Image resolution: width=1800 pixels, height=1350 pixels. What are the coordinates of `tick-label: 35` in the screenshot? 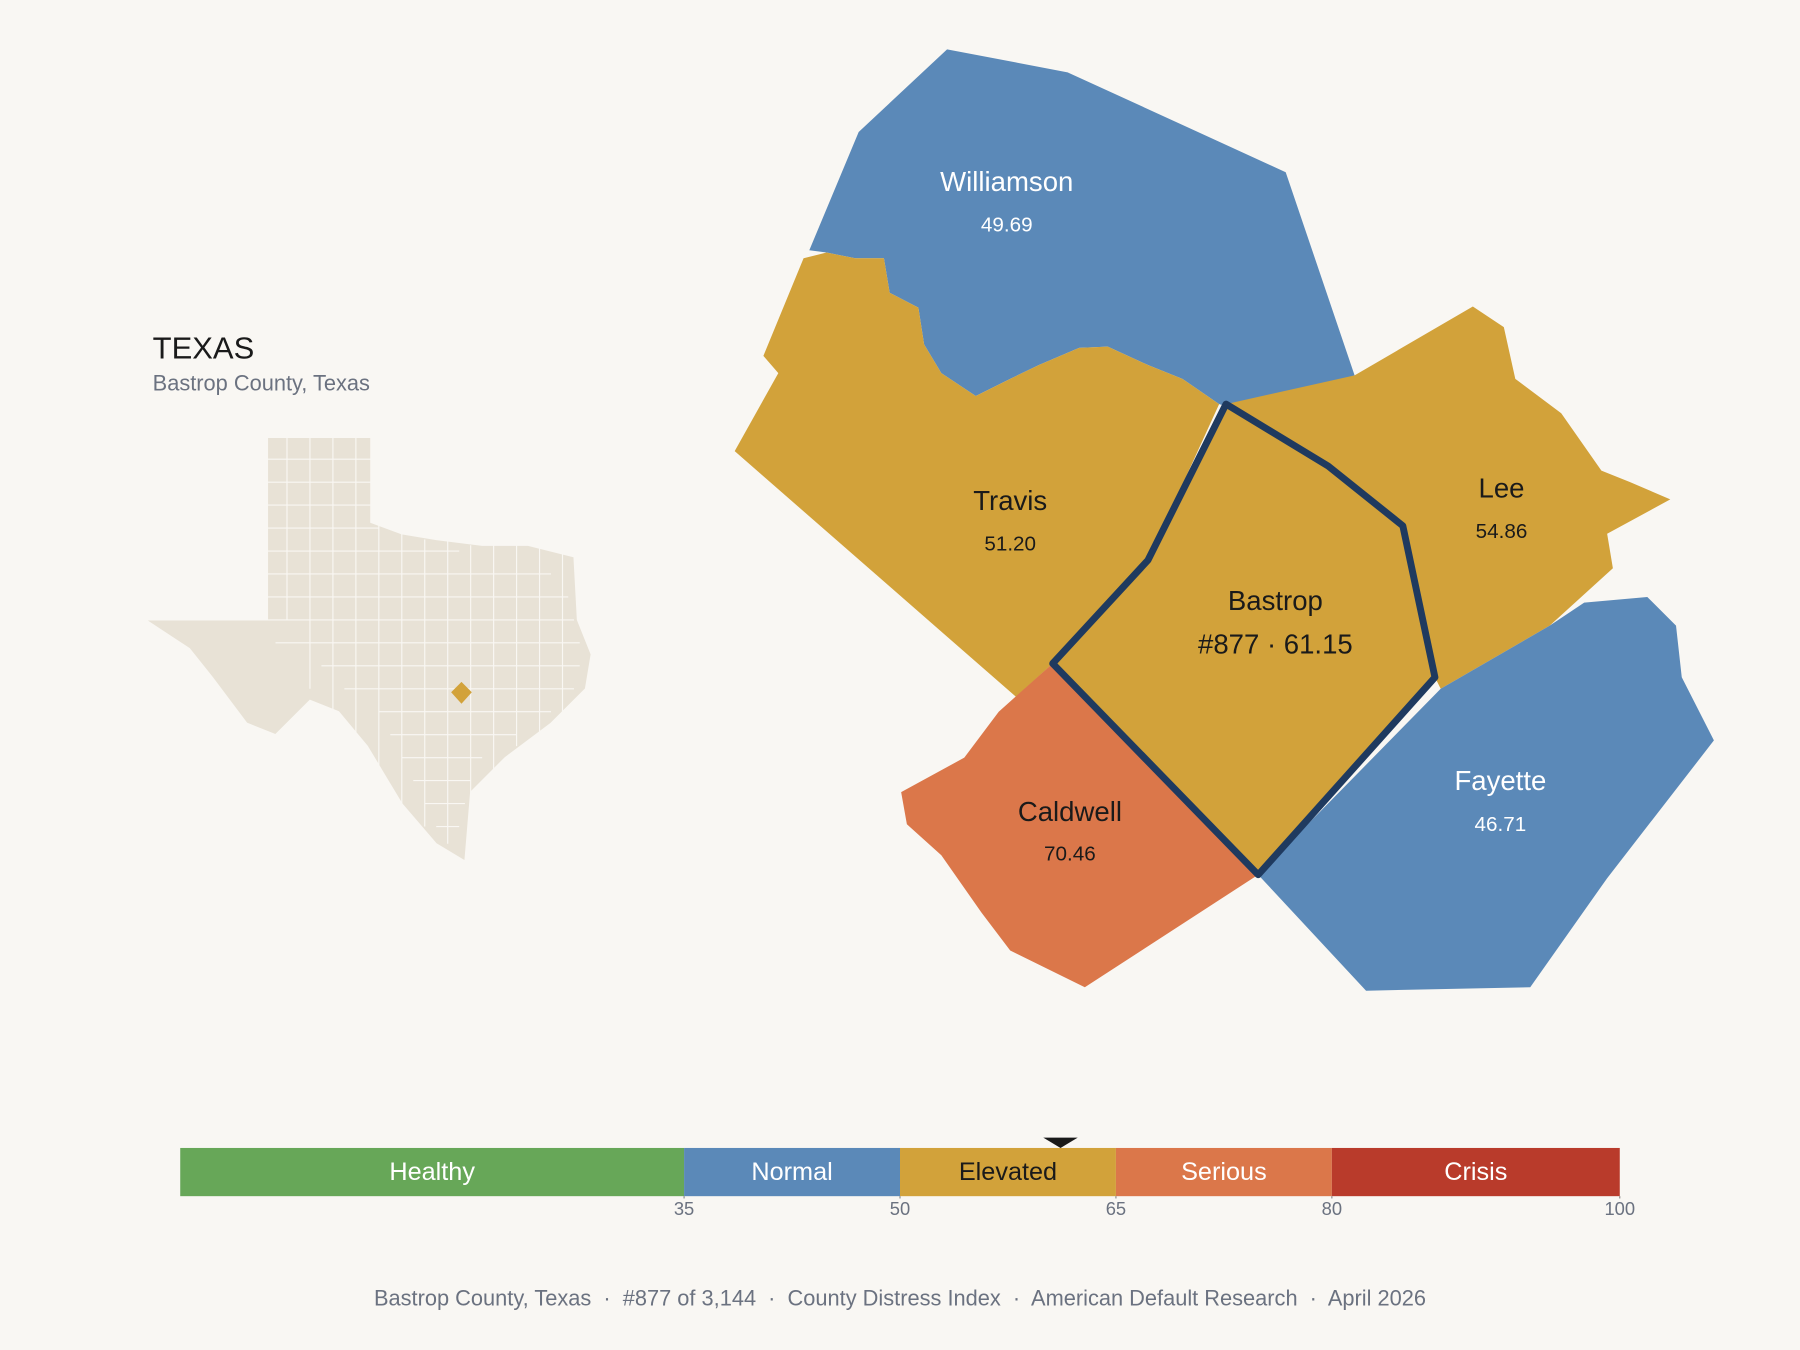 It's located at (684, 1208).